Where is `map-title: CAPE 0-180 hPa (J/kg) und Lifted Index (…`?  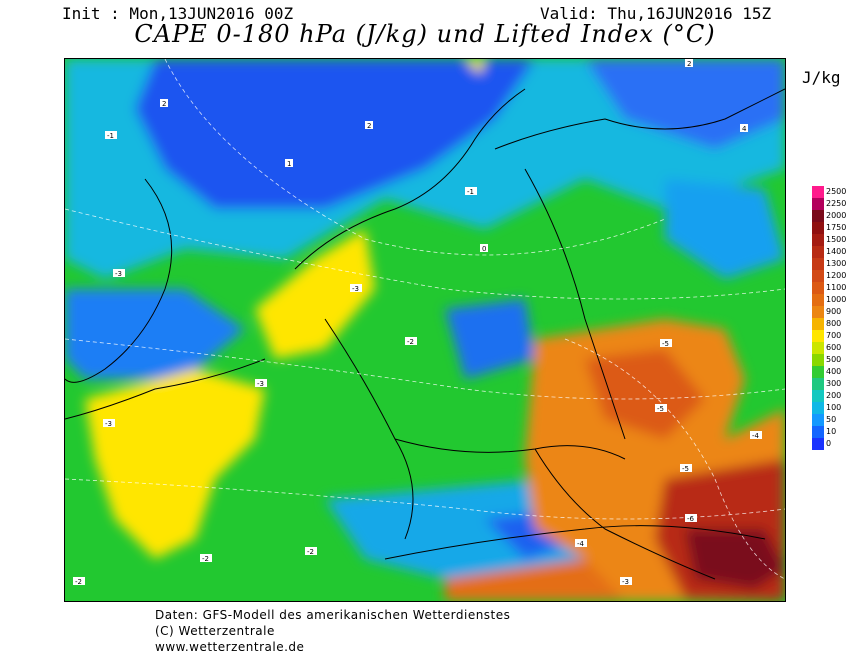 map-title: CAPE 0-180 hPa (J/kg) und Lifted Index (… is located at coordinates (425, 34).